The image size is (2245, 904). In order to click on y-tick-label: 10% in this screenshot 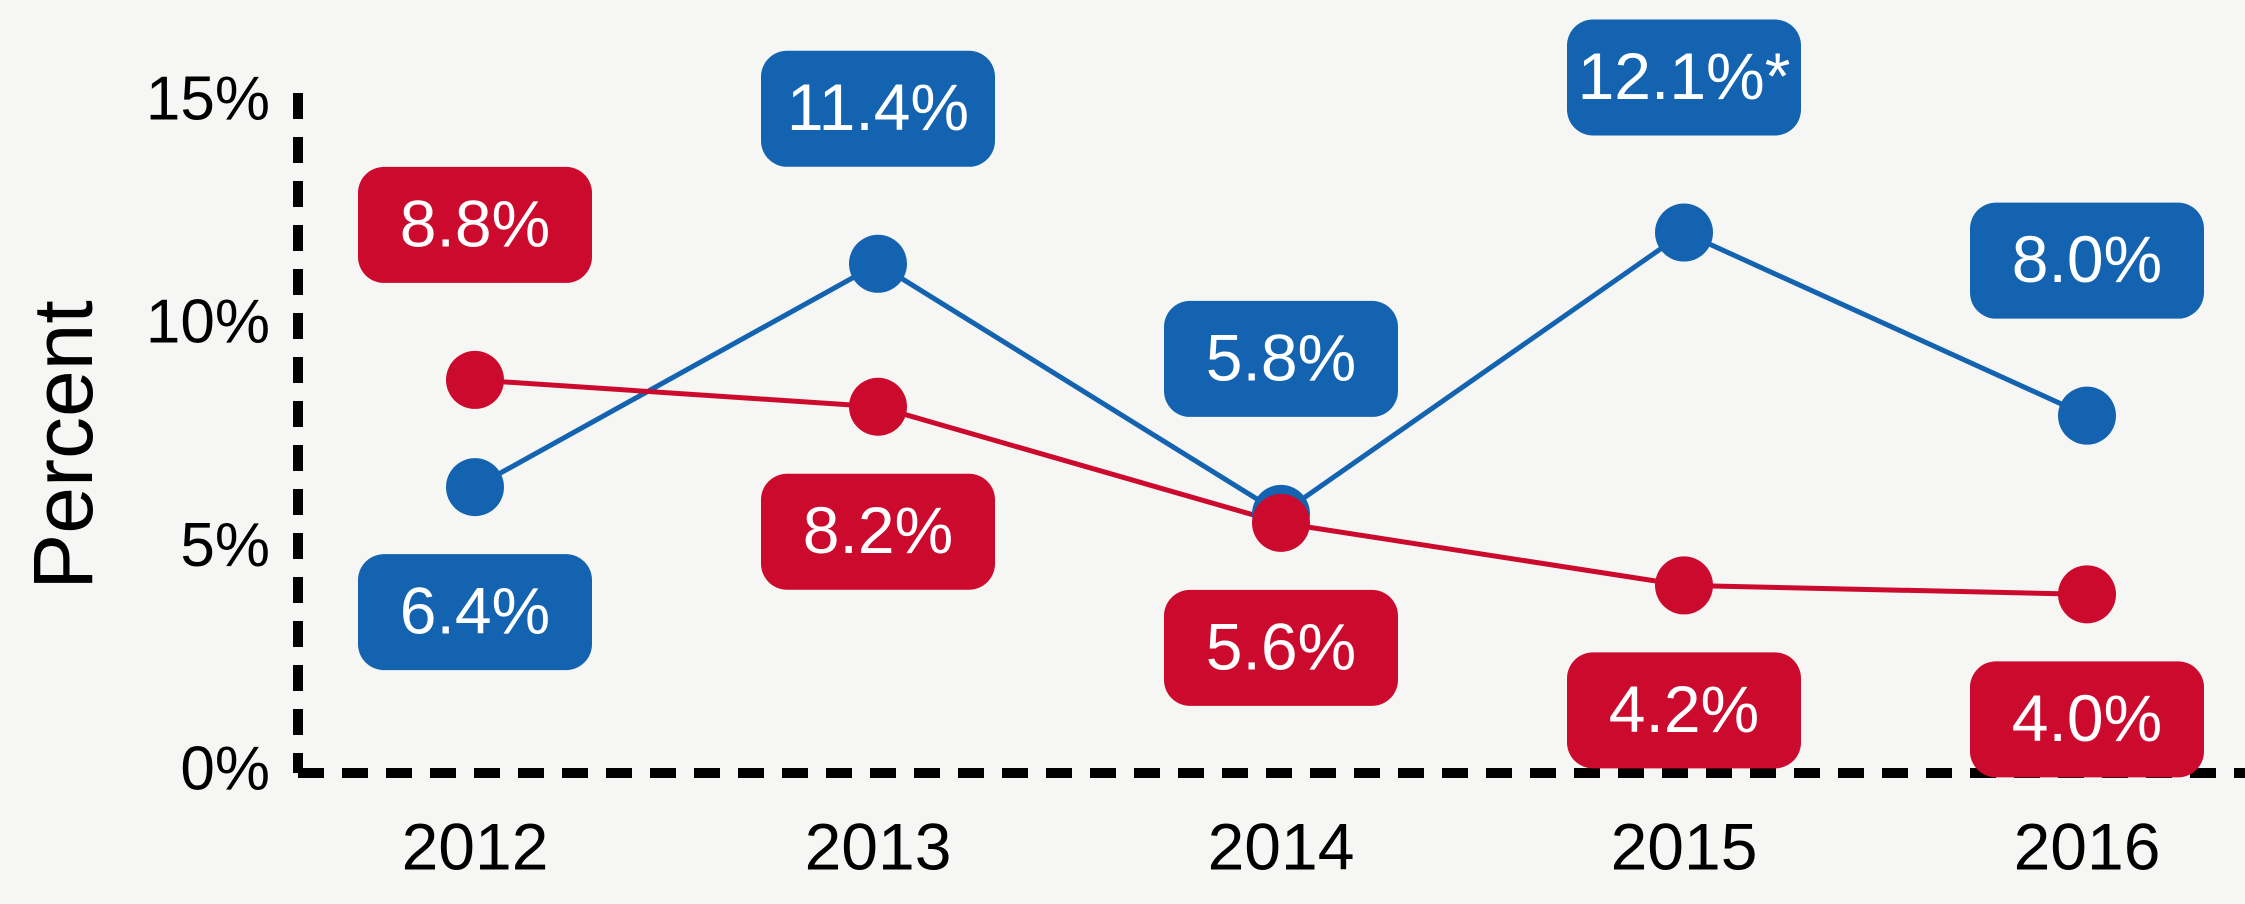, I will do `click(208, 322)`.